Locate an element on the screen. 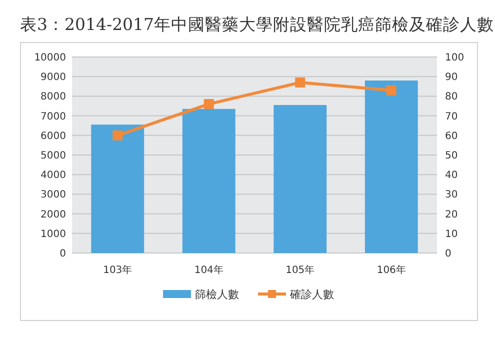  y2-tick-label: 20 is located at coordinates (451, 214).